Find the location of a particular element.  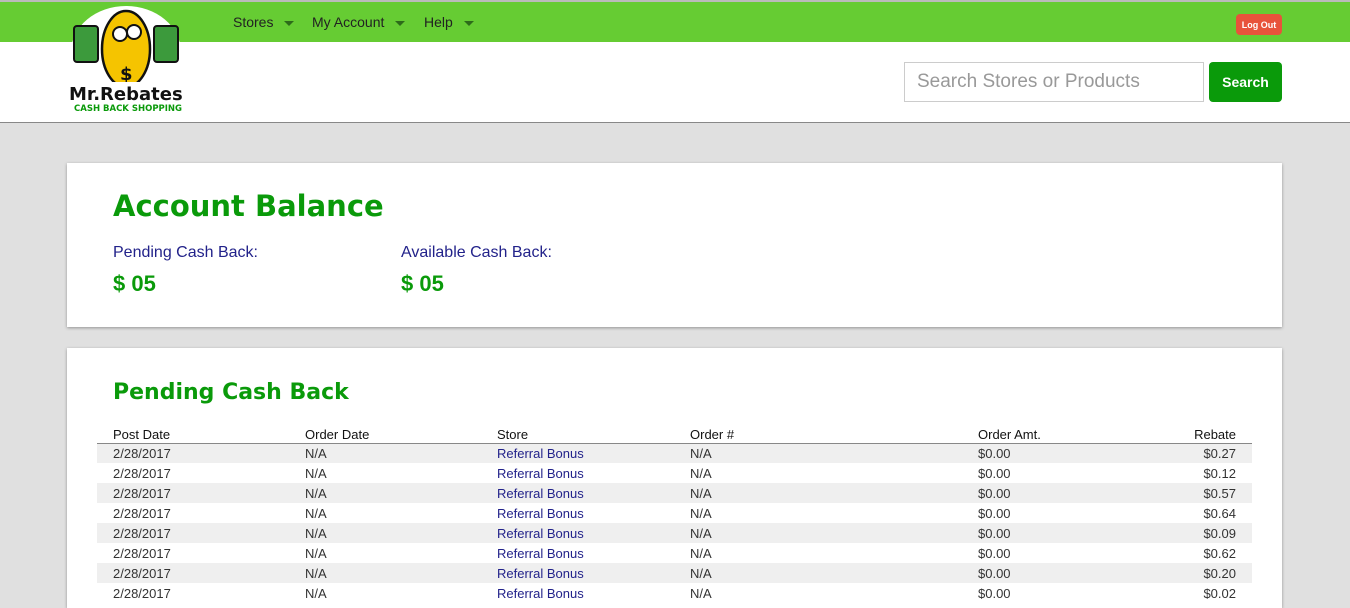

cell-rebate: $0.20 is located at coordinates (1179, 573).